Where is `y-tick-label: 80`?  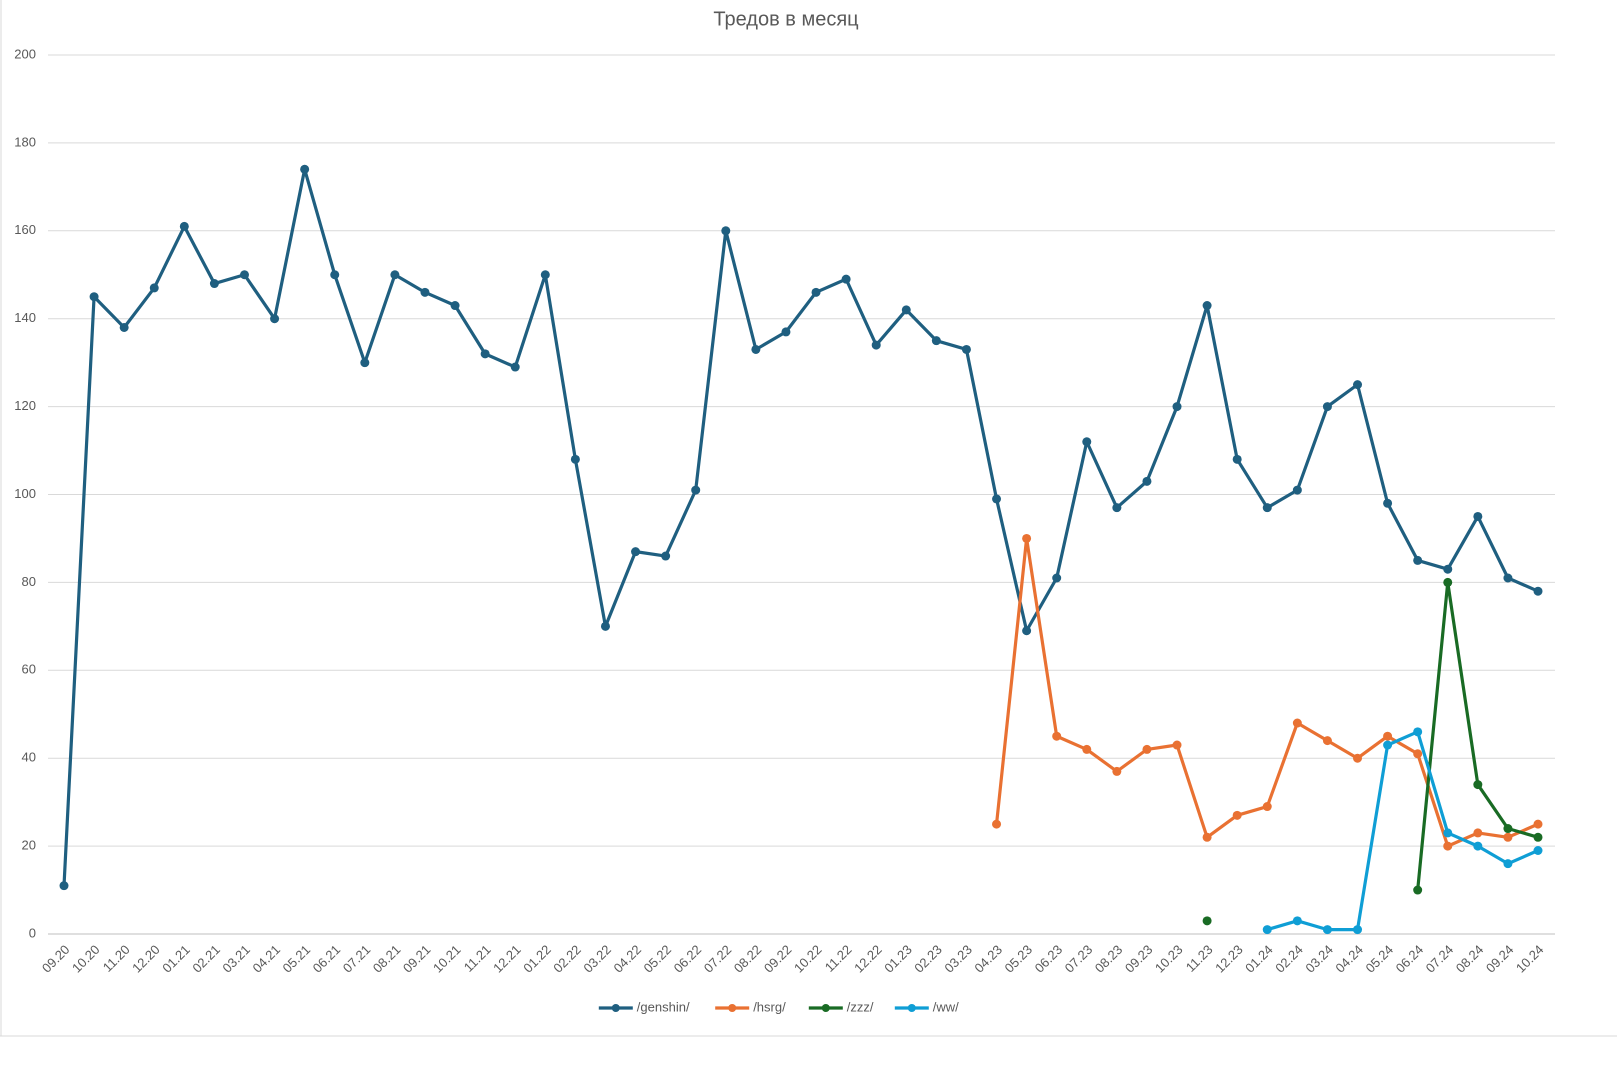
y-tick-label: 80 is located at coordinates (29, 581).